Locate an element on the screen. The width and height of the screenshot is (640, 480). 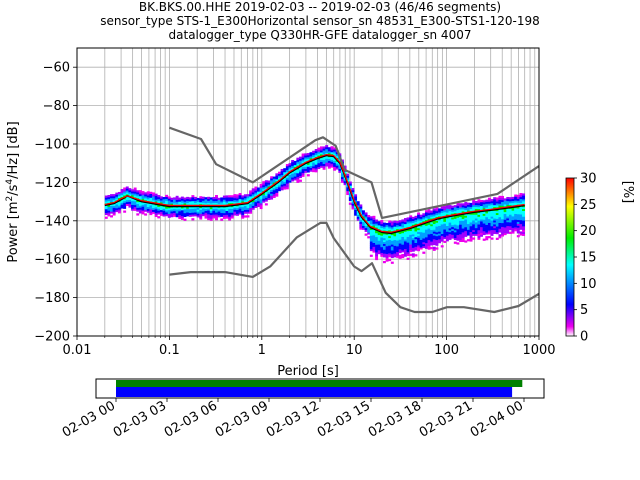
colorbar is located at coordinates (570, 257).